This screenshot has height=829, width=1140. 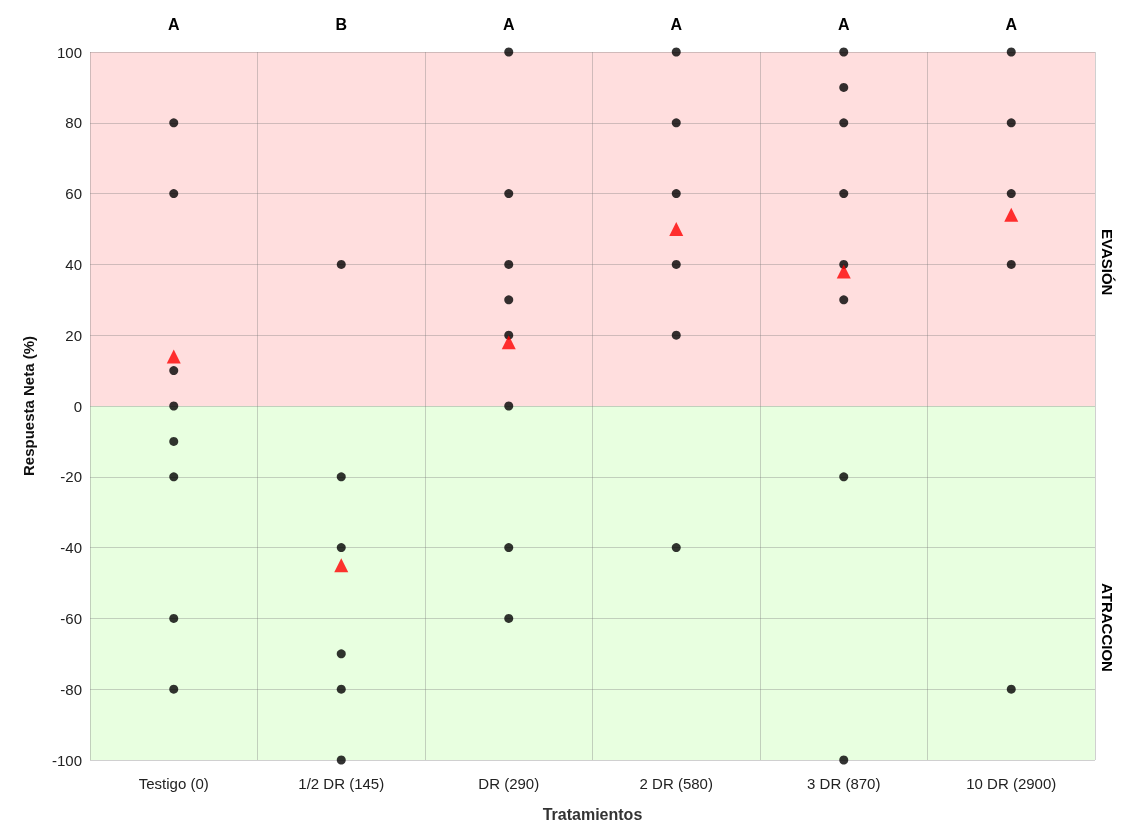 I want to click on x-tick-label: 2 DR (580), so click(x=676, y=783).